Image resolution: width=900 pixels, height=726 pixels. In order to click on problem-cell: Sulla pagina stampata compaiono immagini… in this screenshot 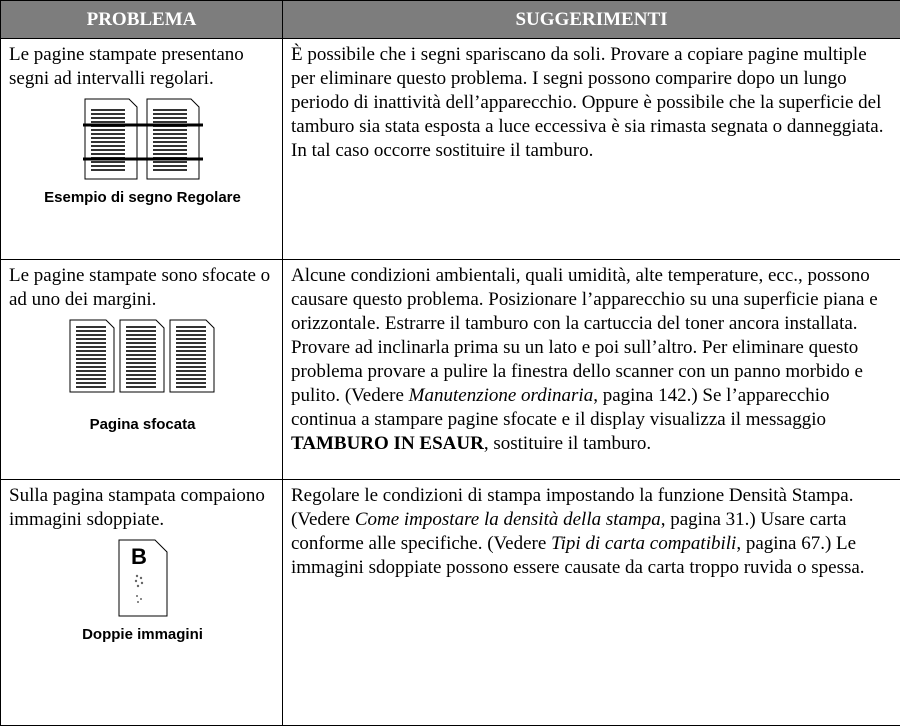, I will do `click(142, 603)`.